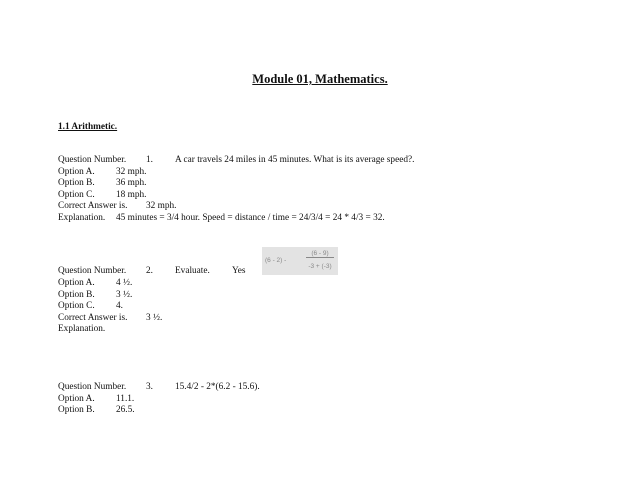 This screenshot has width=640, height=495. Describe the element at coordinates (192, 271) in the screenshot. I see `q2-question: Evaluate.` at that location.